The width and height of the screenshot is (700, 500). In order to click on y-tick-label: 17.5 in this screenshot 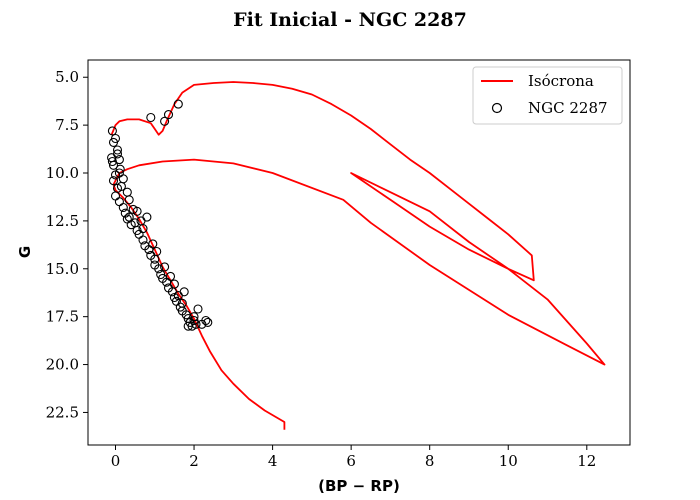, I will do `click(62, 317)`.